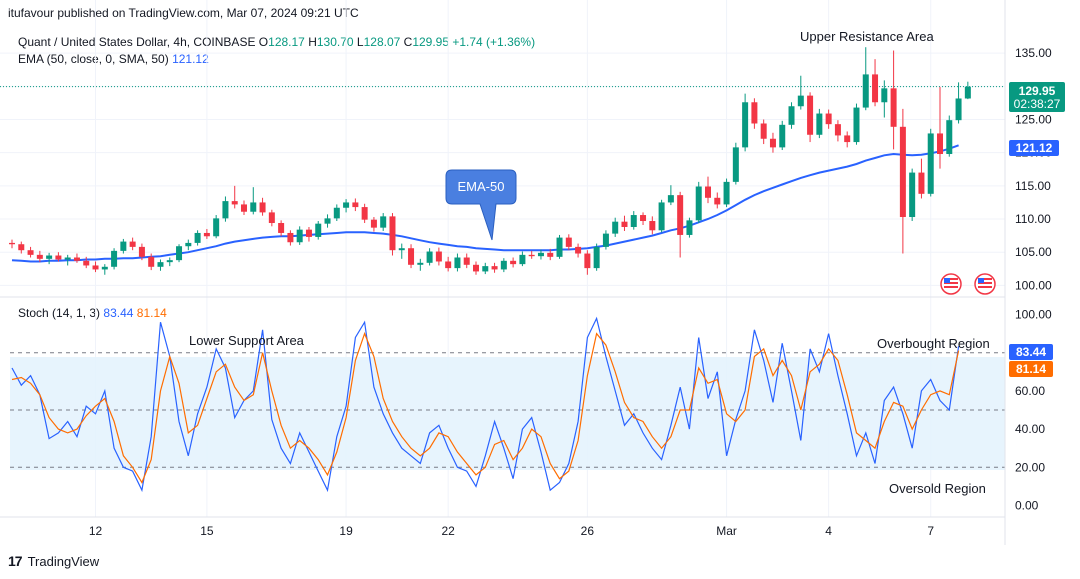 The image size is (1080, 579). Describe the element at coordinates (1033, 186) in the screenshot. I see `price-tick-label: 115.00` at that location.